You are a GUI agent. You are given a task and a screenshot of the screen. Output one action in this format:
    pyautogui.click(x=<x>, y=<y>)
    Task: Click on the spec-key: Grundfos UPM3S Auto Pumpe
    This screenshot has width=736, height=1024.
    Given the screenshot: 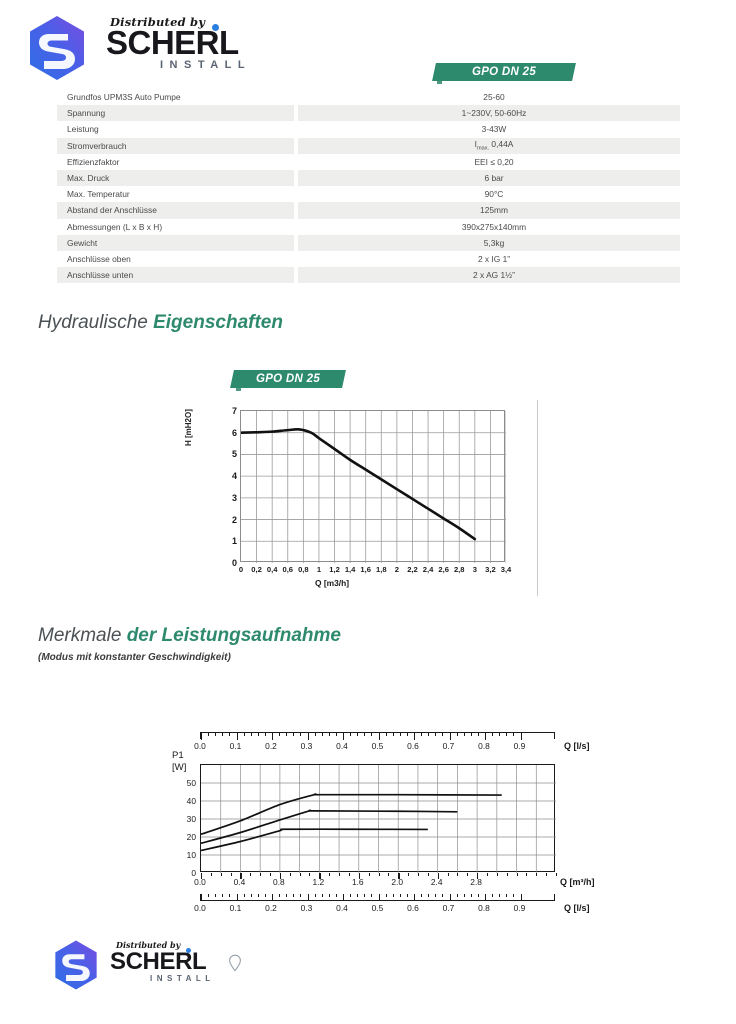 What is the action you would take?
    pyautogui.click(x=124, y=97)
    